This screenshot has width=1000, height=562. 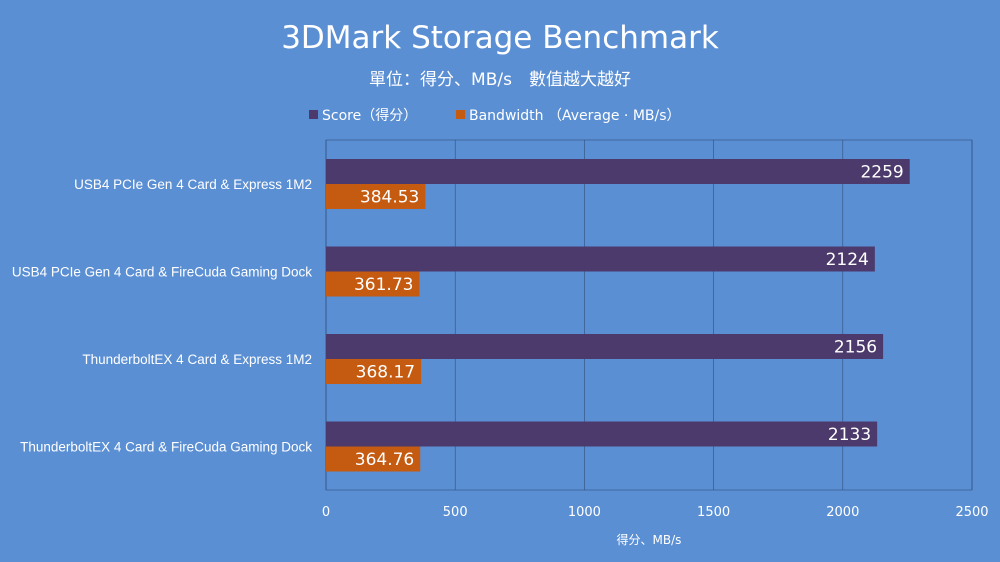 I want to click on x-tick-label: 1000, so click(x=584, y=512).